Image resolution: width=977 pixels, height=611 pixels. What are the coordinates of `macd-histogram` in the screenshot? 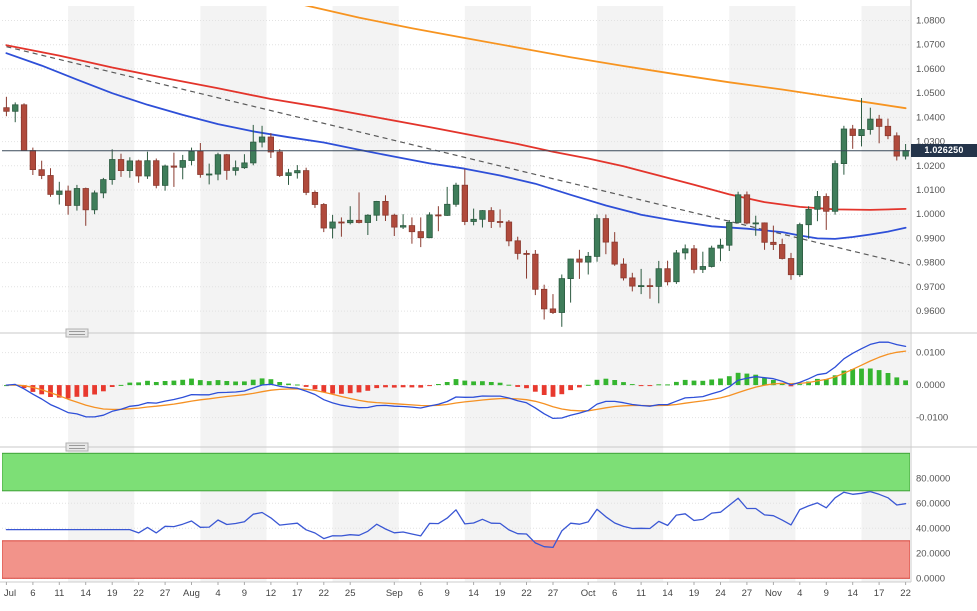 It's located at (456, 383).